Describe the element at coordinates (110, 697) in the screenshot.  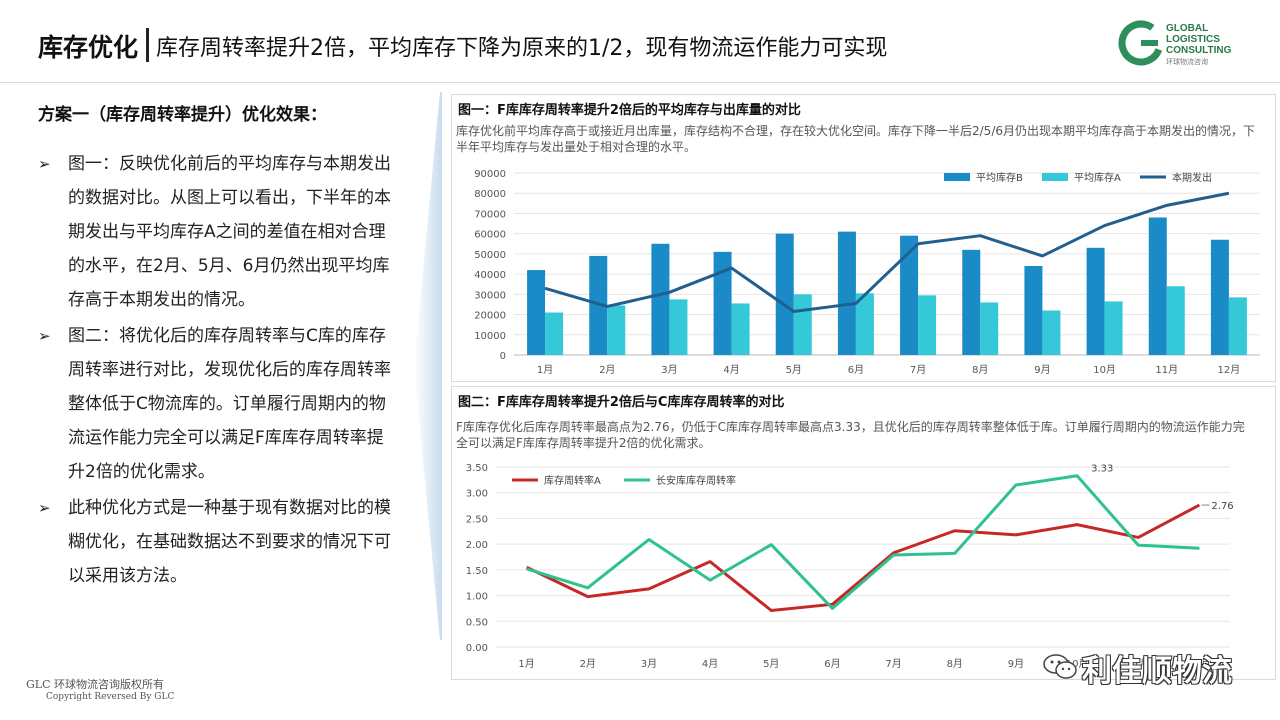
I see `footer-copyright-en: Copyright Reversed By GLC` at that location.